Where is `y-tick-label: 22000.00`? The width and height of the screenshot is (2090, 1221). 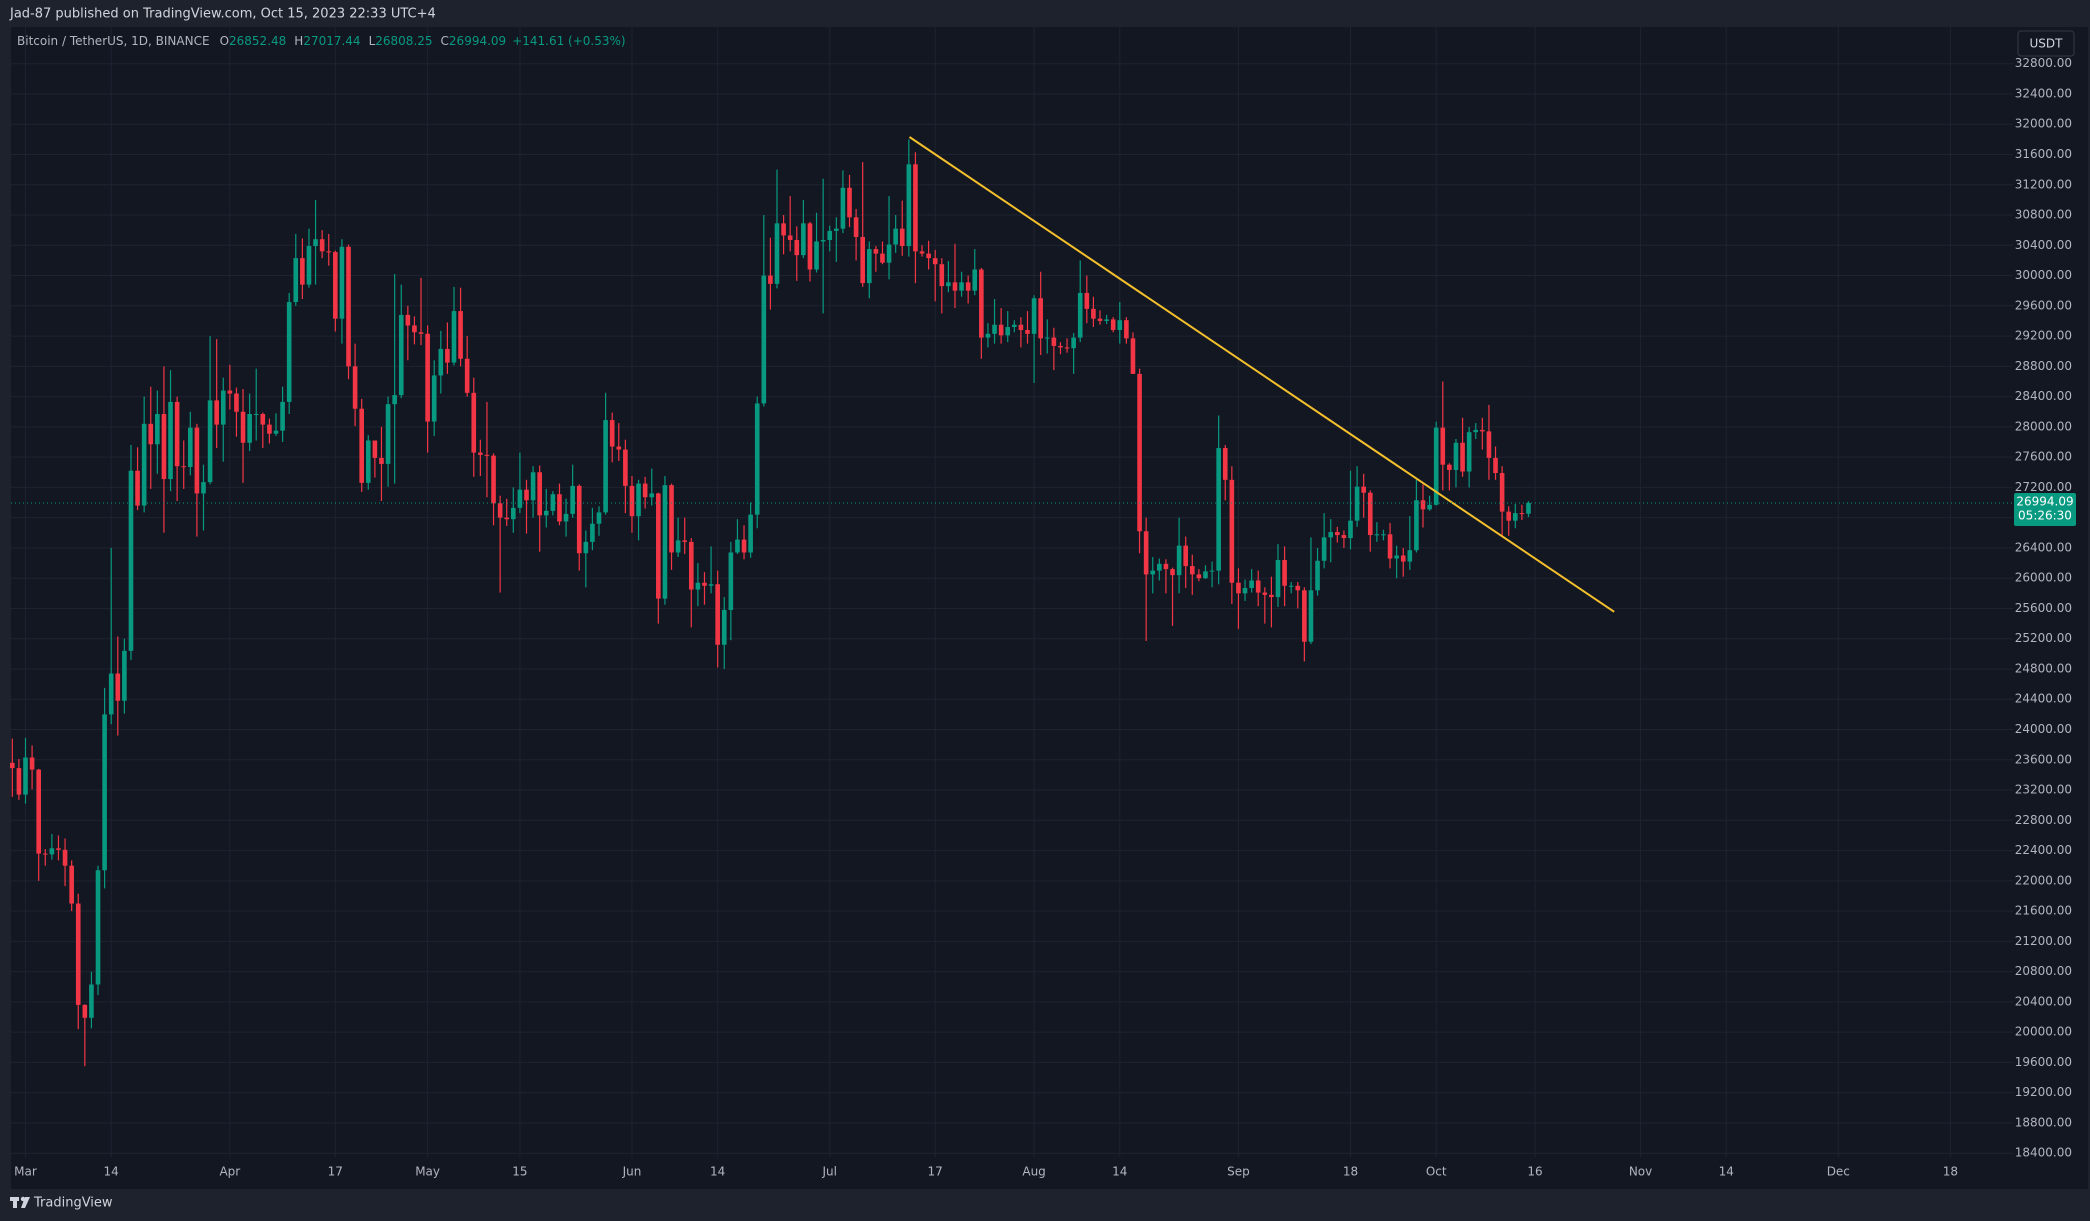
y-tick-label: 22000.00 is located at coordinates (2043, 880).